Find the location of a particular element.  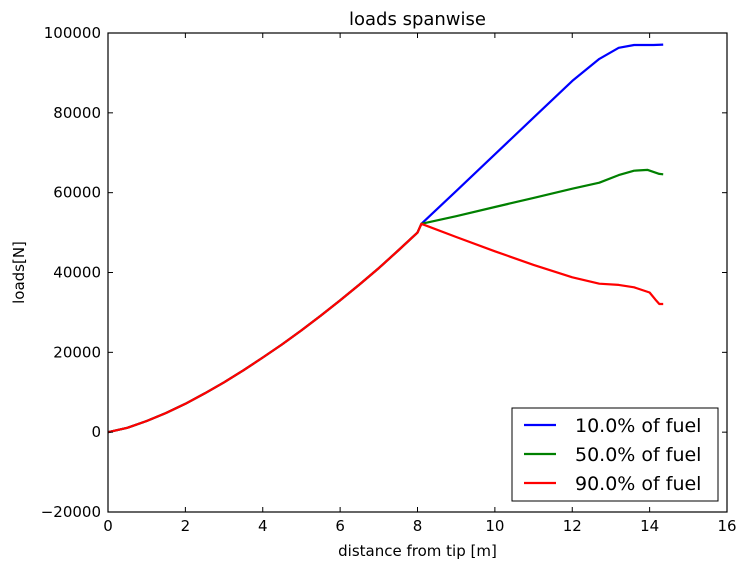

x-tick-label: 2 is located at coordinates (186, 526).